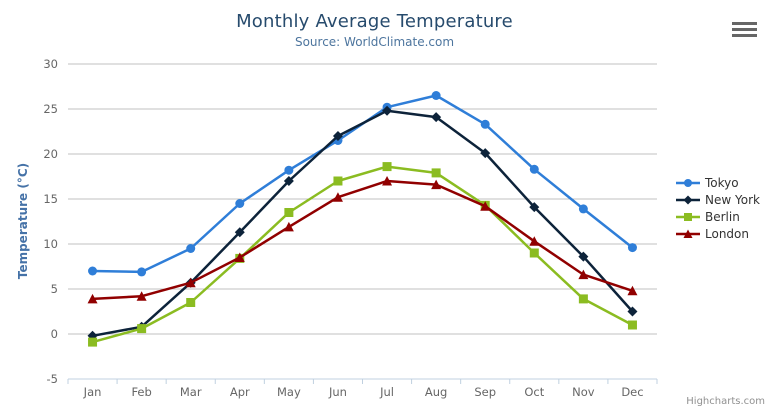  What do you see at coordinates (386, 392) in the screenshot?
I see `x-axis-label: Jul` at bounding box center [386, 392].